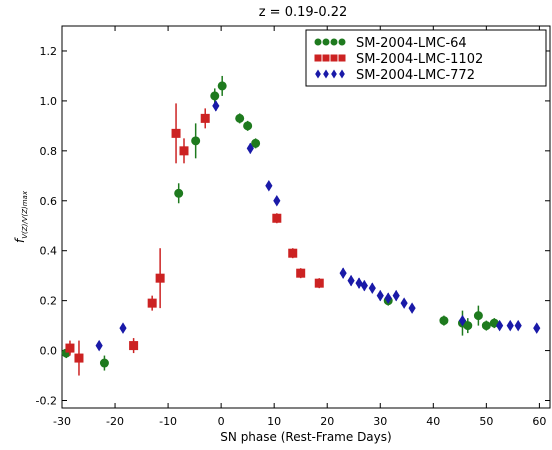 This screenshot has height=450, width=552. I want to click on x-tick-label: 50, so click(486, 421).